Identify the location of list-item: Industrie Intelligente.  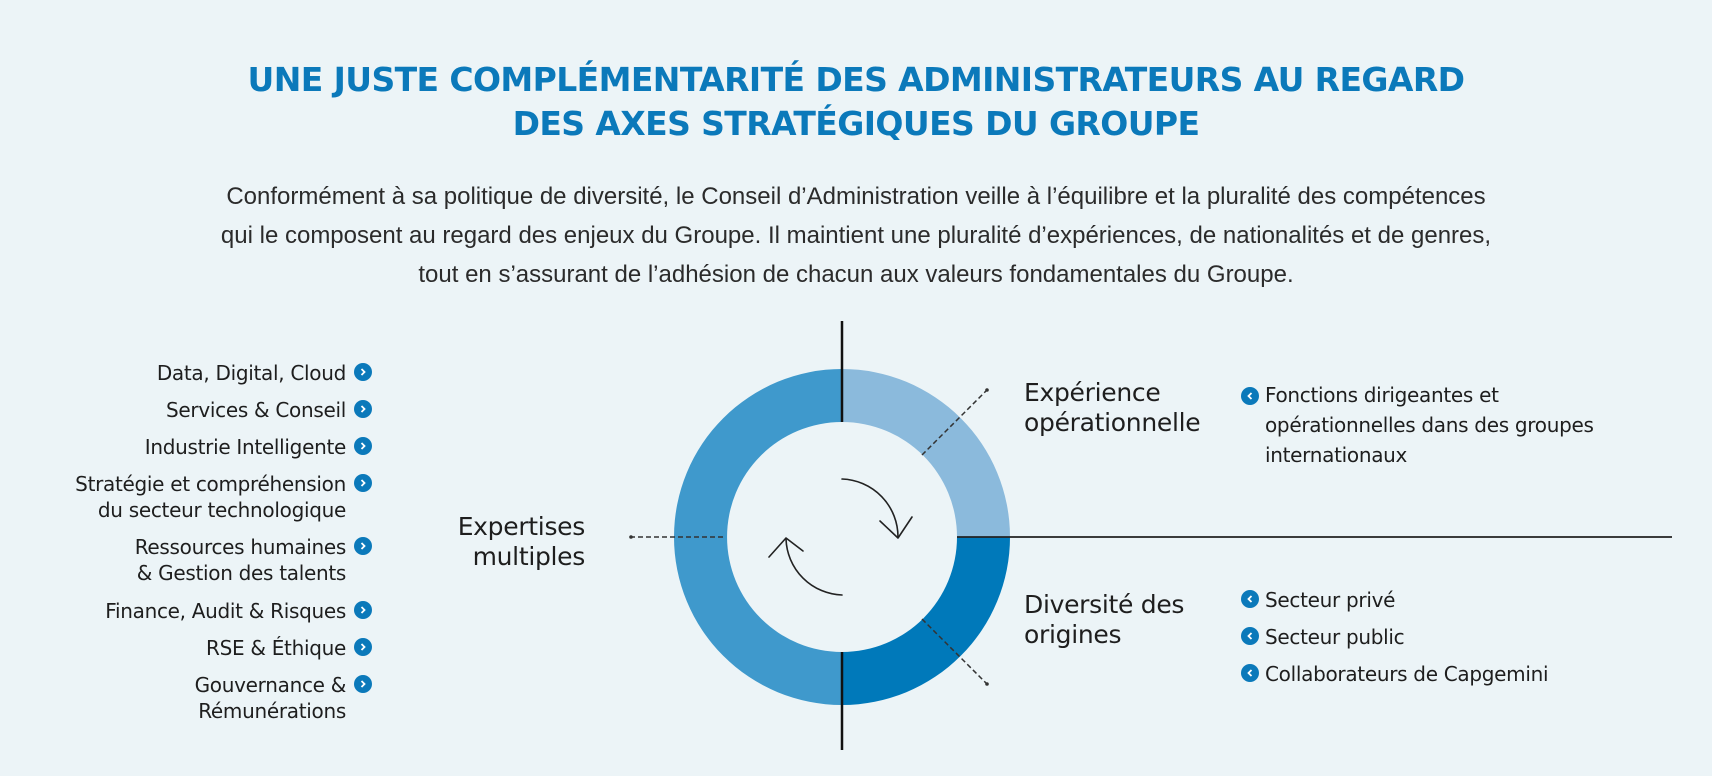
(258, 447).